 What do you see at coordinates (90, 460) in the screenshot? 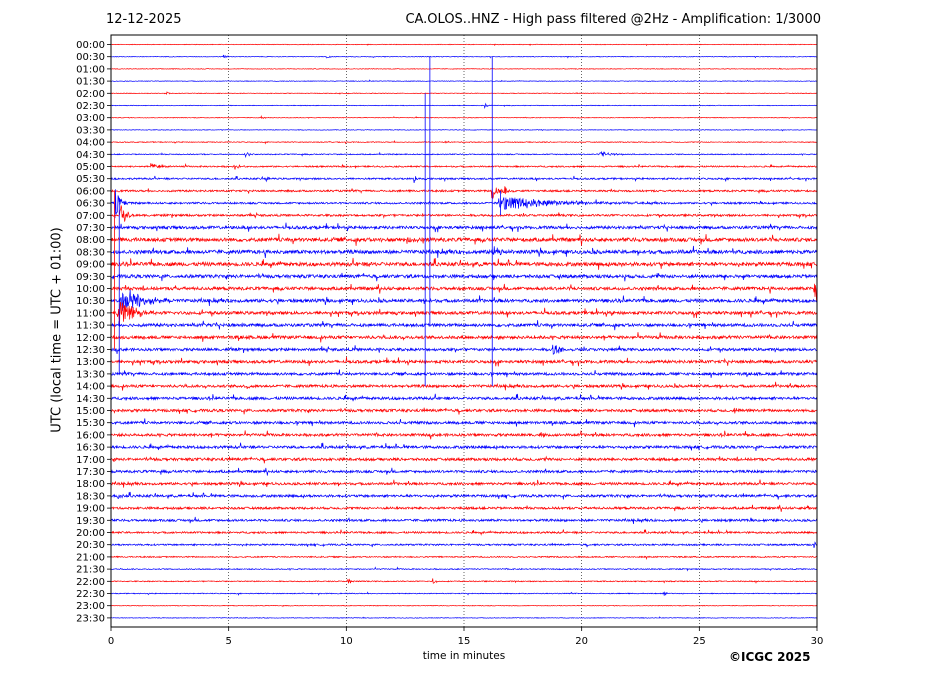
I see `y-tick-label: 17:00` at bounding box center [90, 460].